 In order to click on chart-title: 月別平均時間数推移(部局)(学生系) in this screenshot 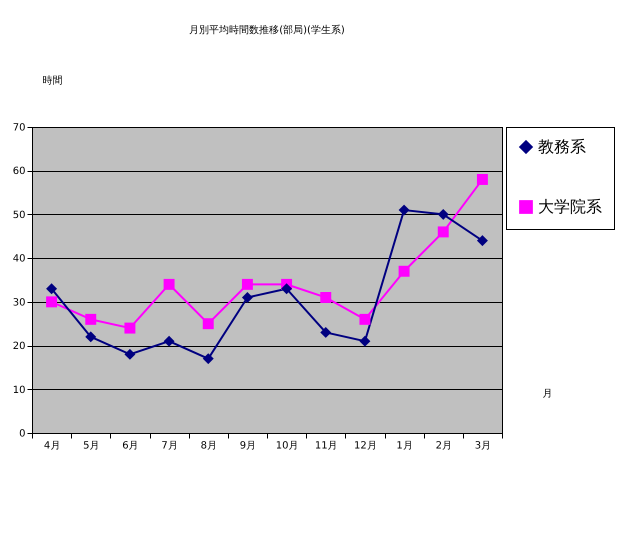, I will do `click(267, 30)`.